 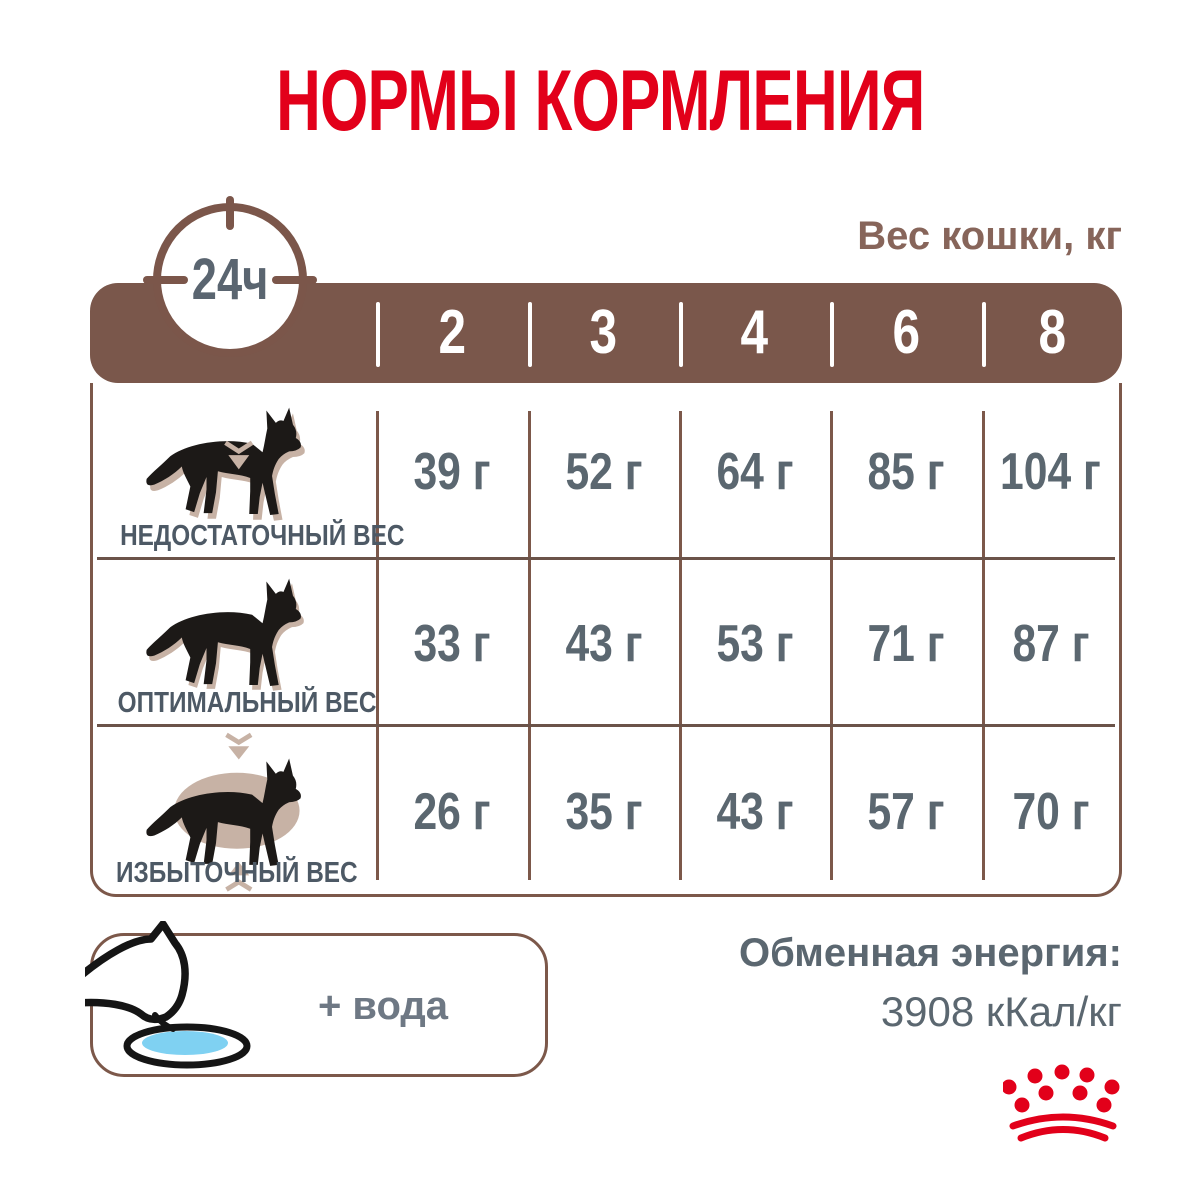 What do you see at coordinates (754, 643) in the screenshot?
I see `cell-optimal-4kg: 53 г` at bounding box center [754, 643].